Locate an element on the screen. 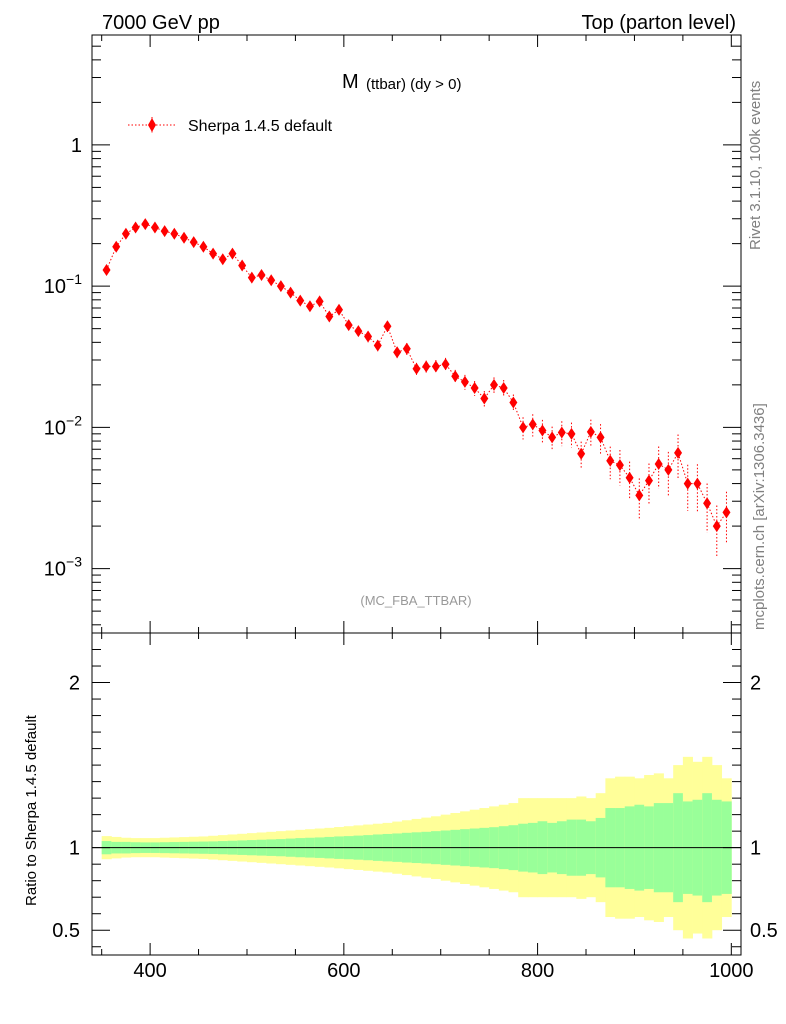 Image resolution: width=786 pixels, height=1024 pixels. x-tick-label: 600 is located at coordinates (343, 971).